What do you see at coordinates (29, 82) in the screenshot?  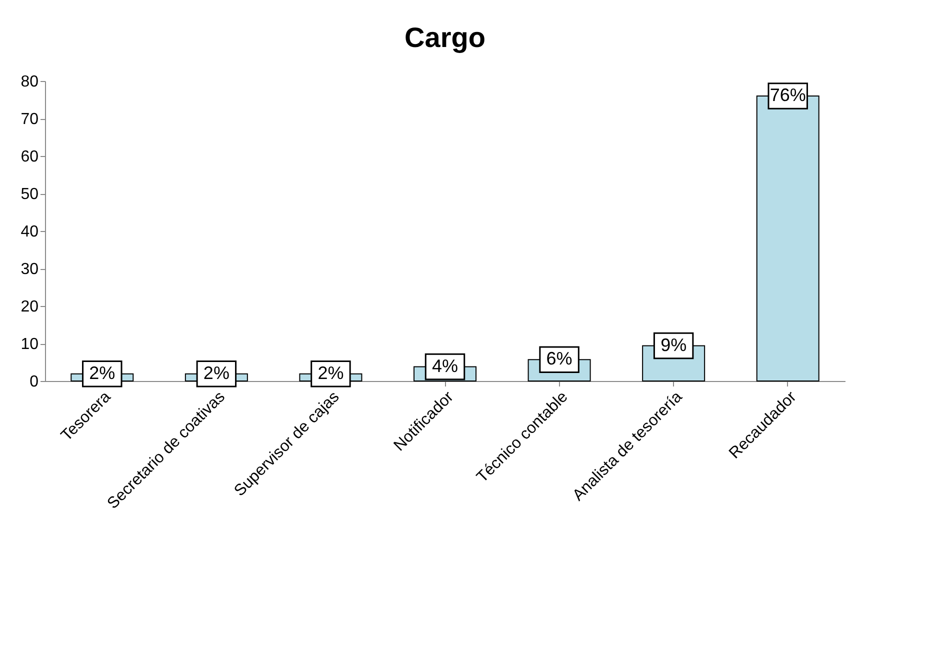 I see `y-tick-label: 80` at bounding box center [29, 82].